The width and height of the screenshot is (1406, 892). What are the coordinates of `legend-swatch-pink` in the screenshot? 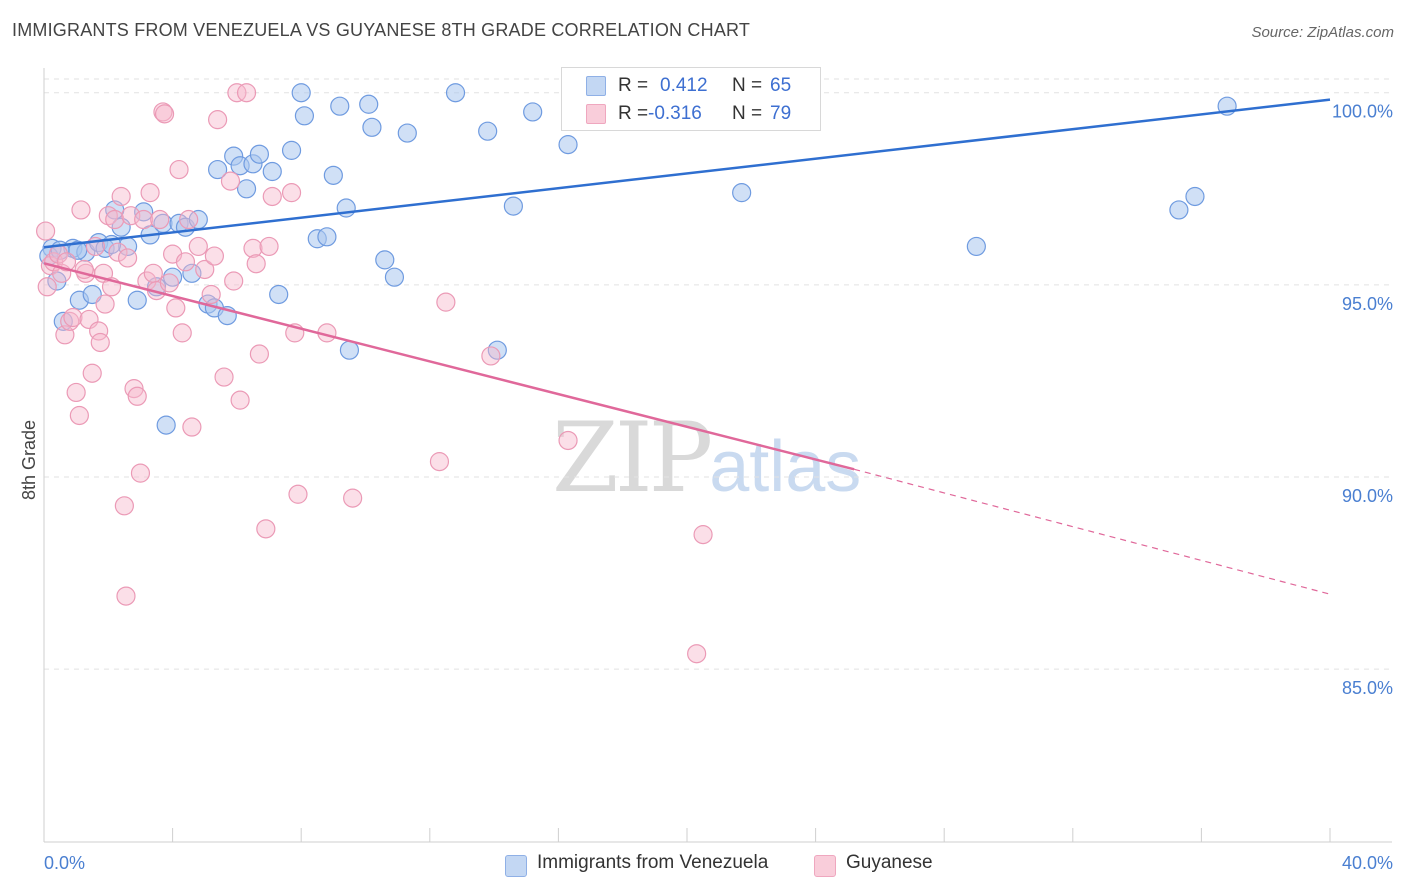 It's located at (596, 114).